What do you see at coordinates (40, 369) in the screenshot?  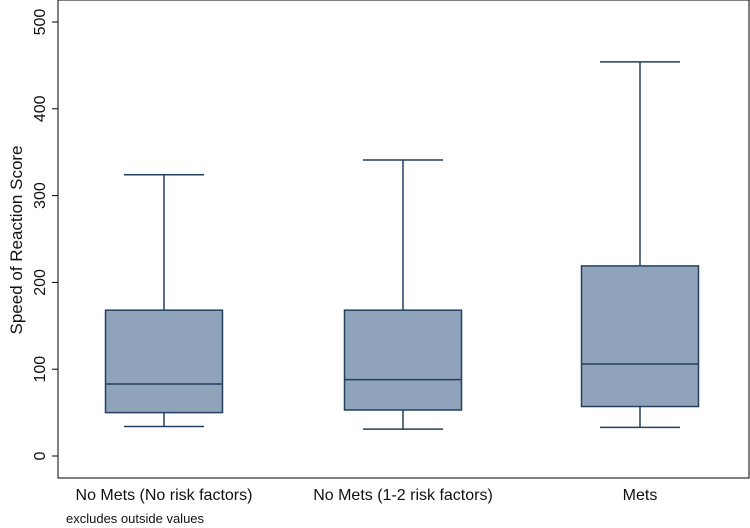 I see `y-tick-label: 100` at bounding box center [40, 369].